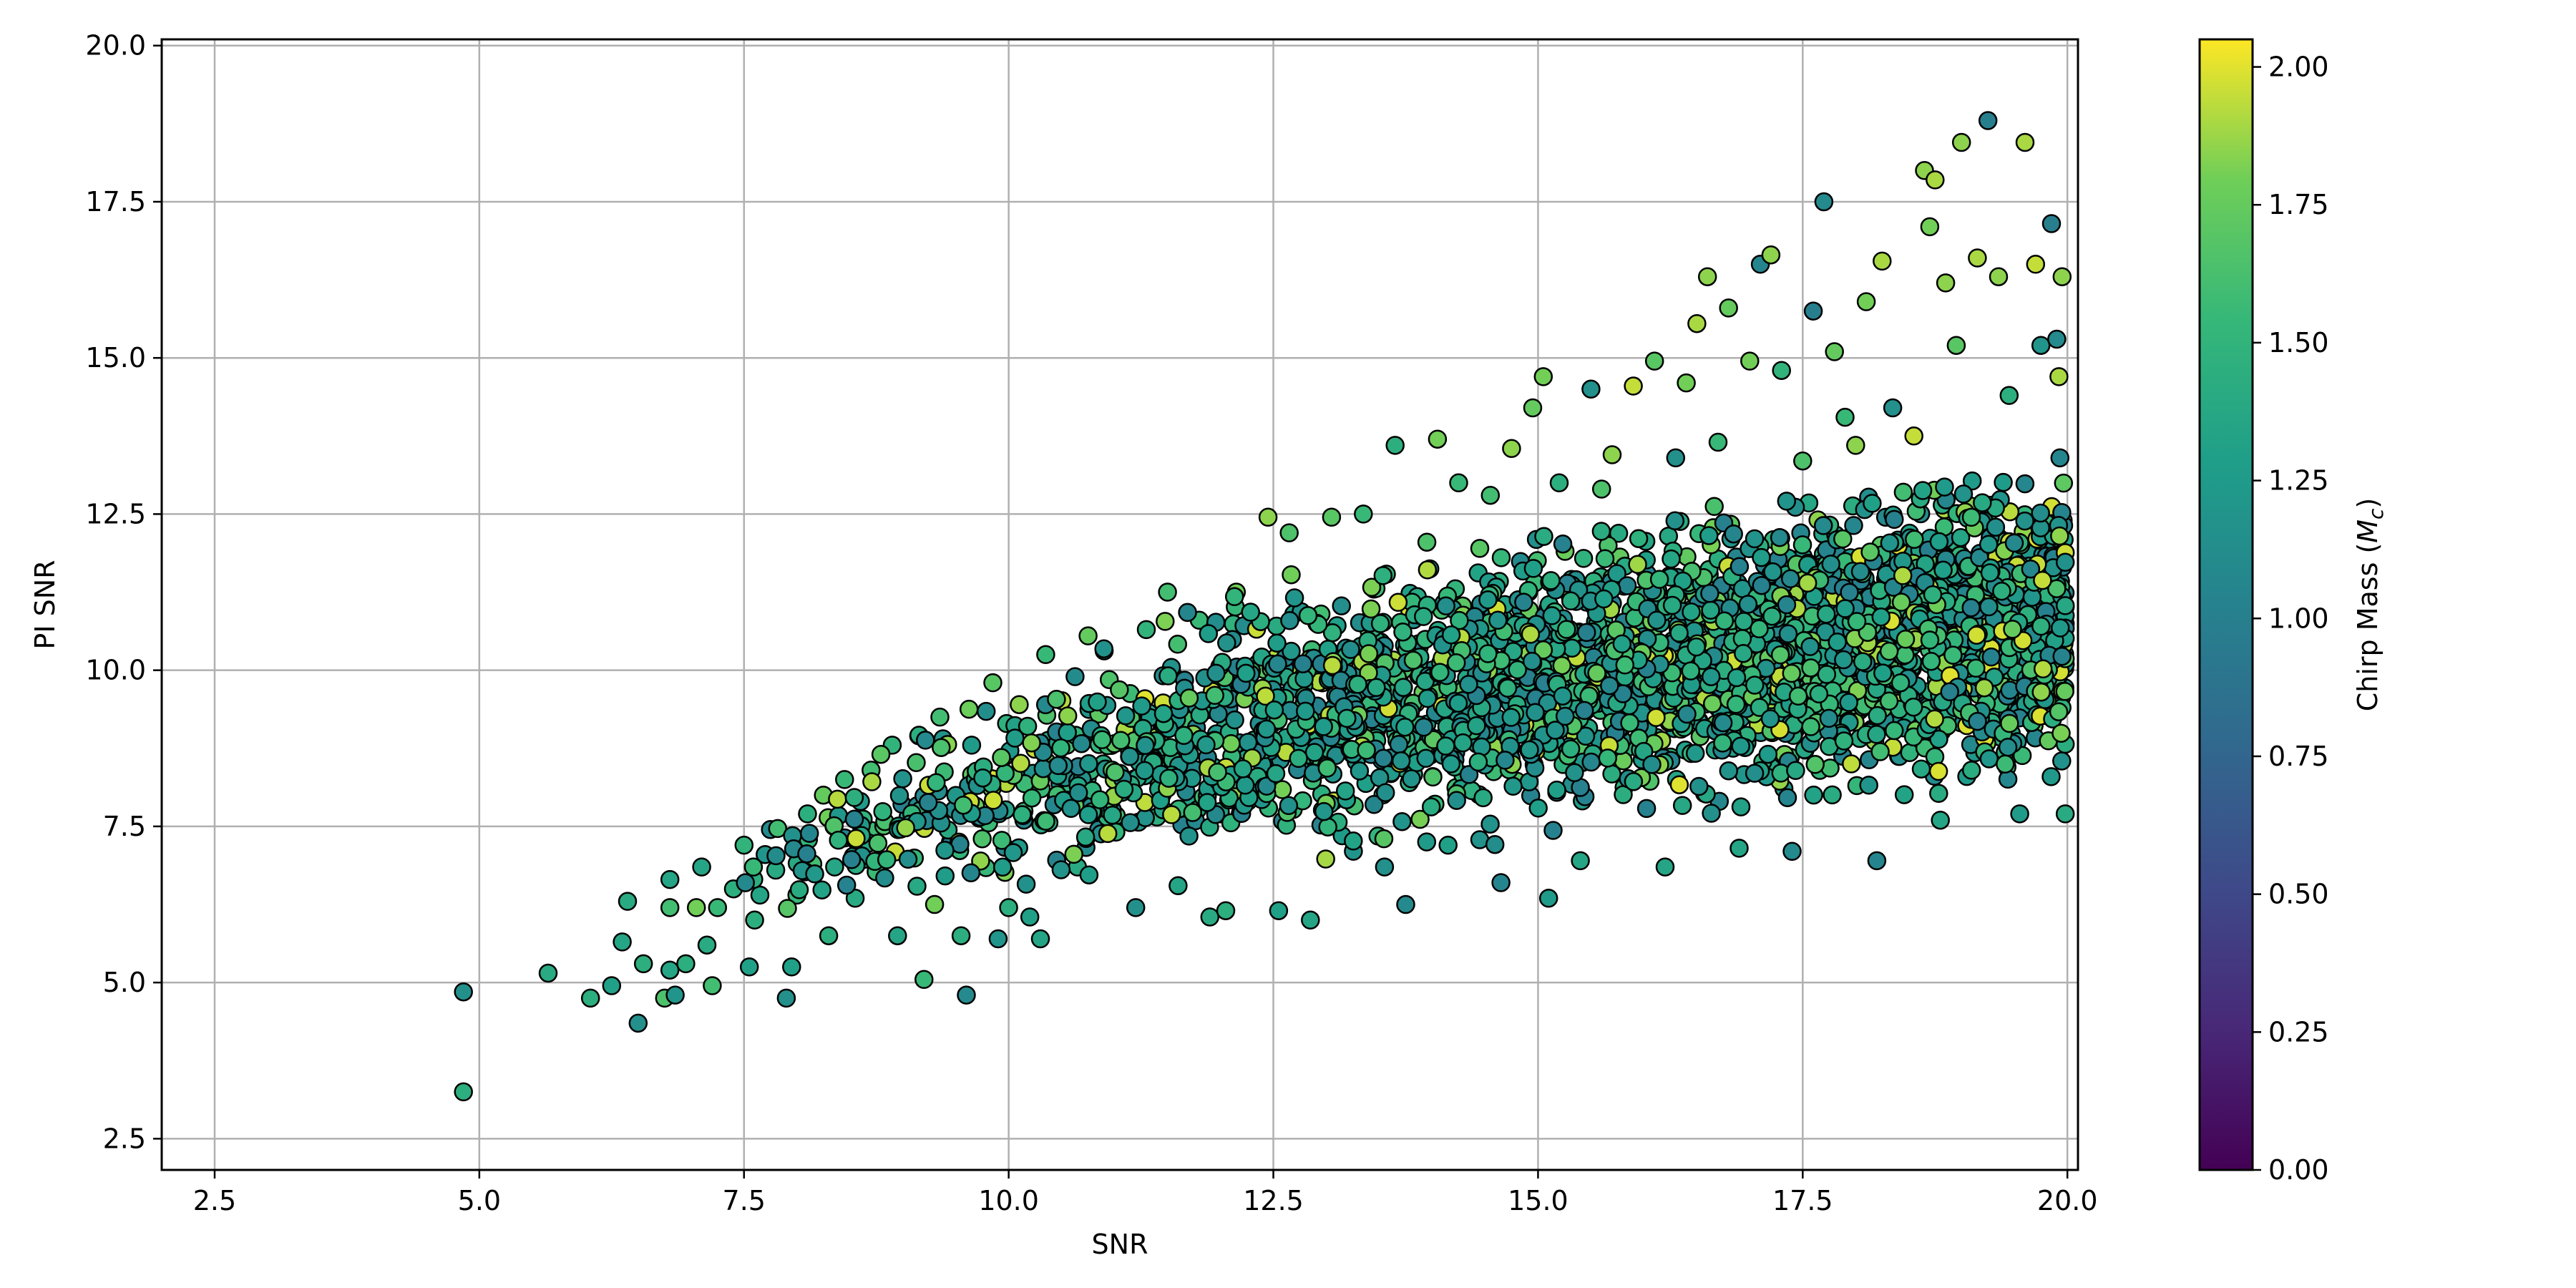 The height and width of the screenshot is (1288, 2576). What do you see at coordinates (115, 514) in the screenshot?
I see `y-tick-label: 12.5` at bounding box center [115, 514].